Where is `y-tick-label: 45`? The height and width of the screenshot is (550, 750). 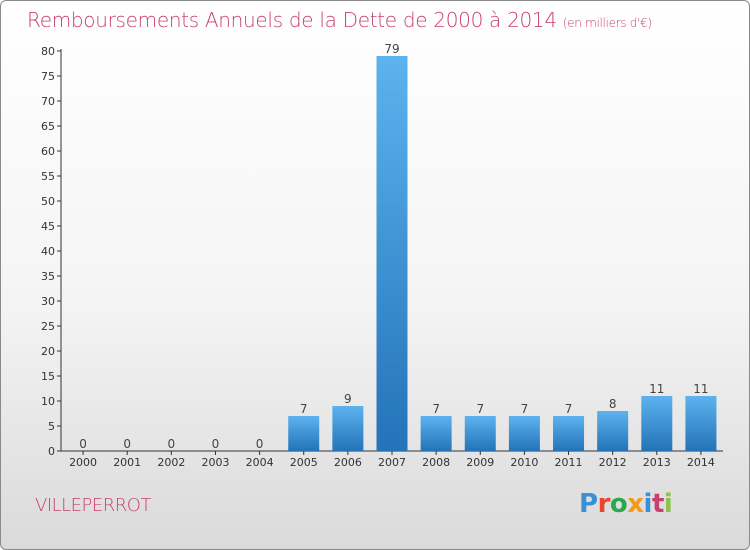
y-tick-label: 45 is located at coordinates (48, 226).